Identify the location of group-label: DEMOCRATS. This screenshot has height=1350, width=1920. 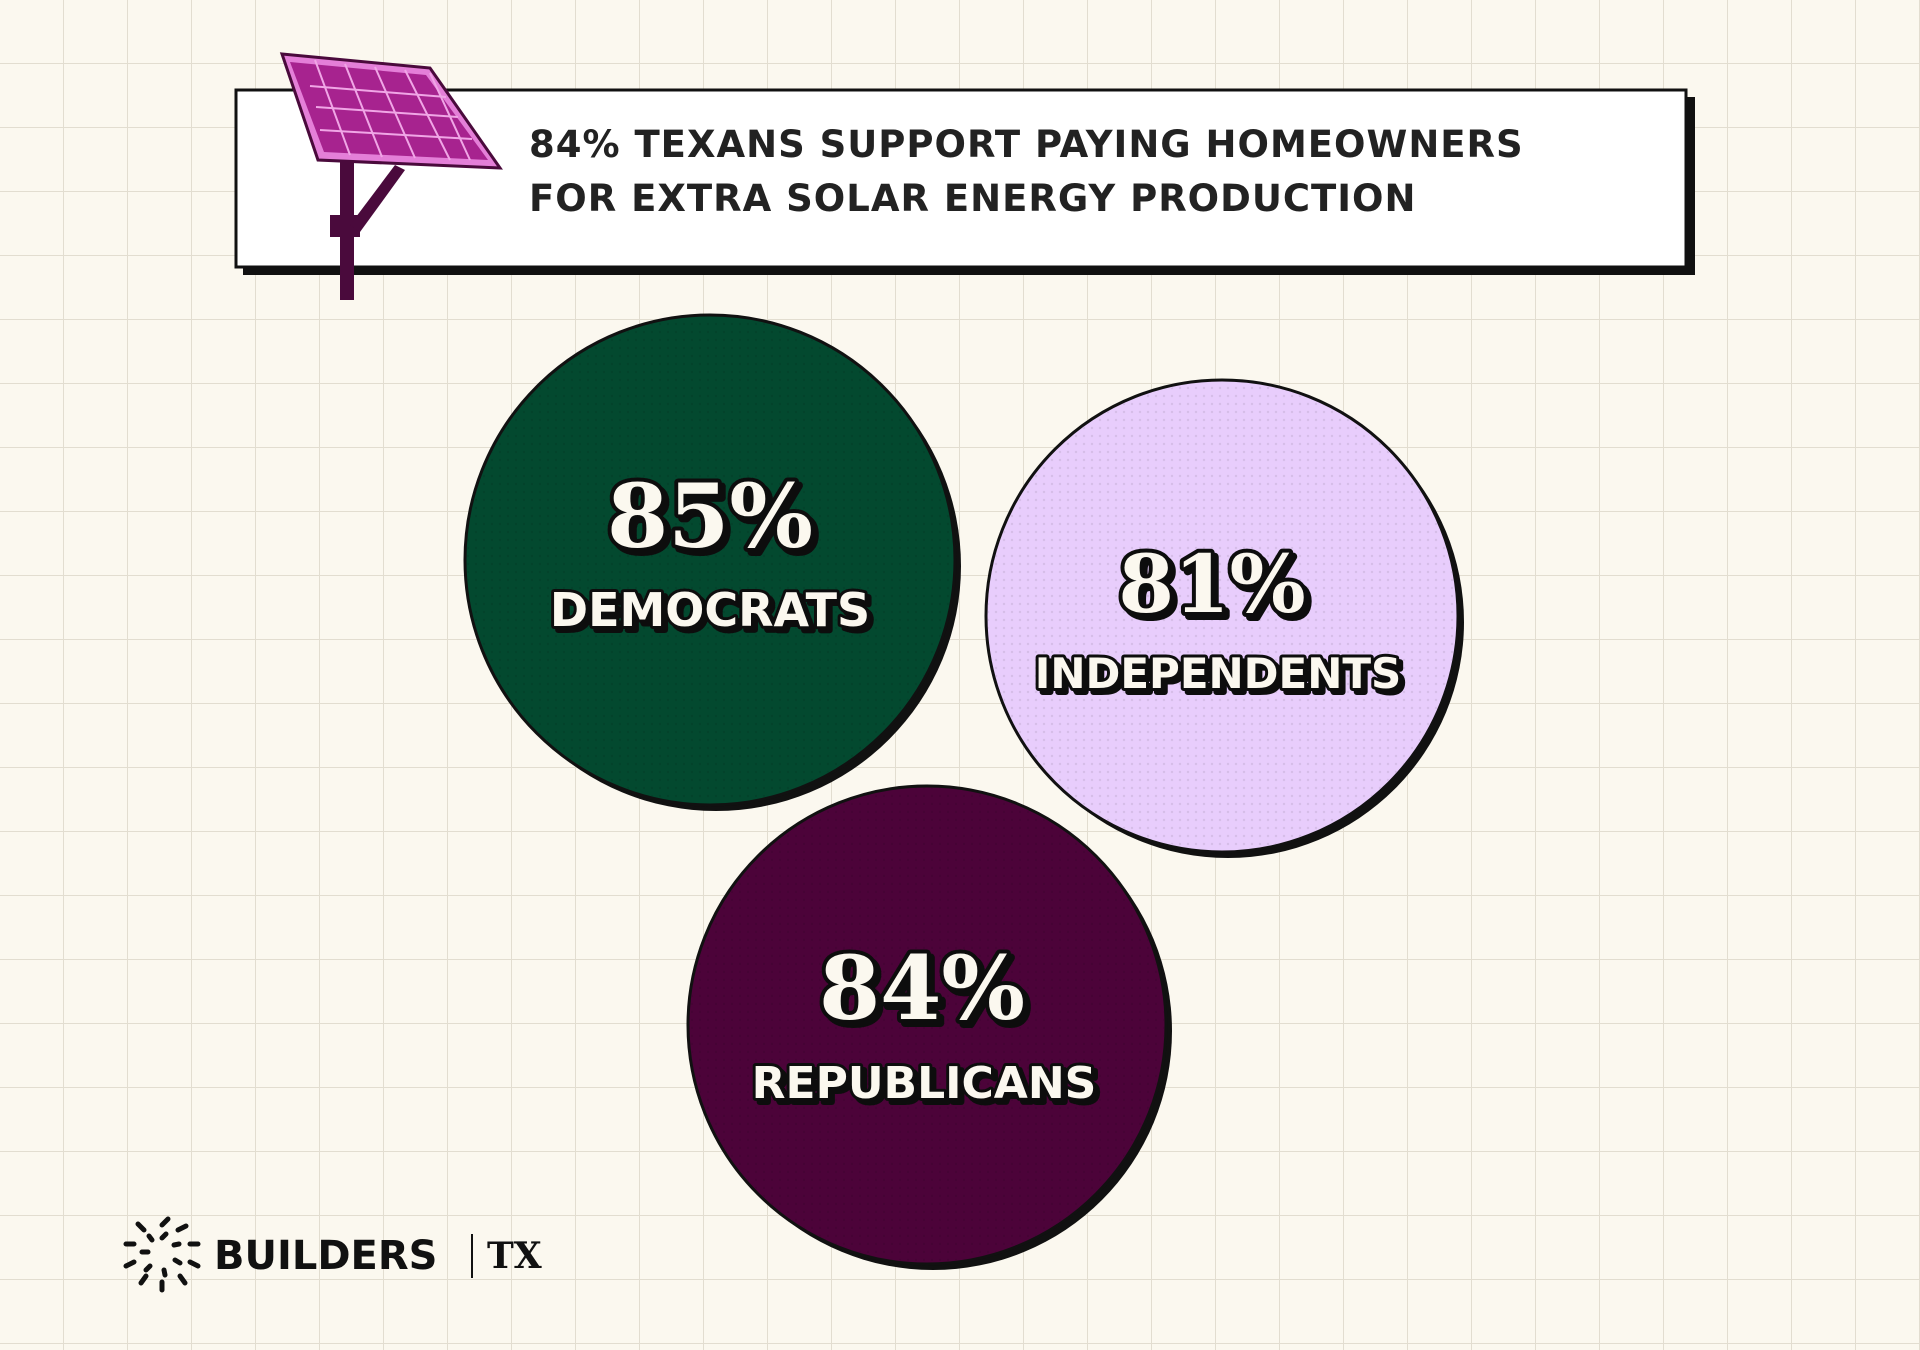
(710, 610).